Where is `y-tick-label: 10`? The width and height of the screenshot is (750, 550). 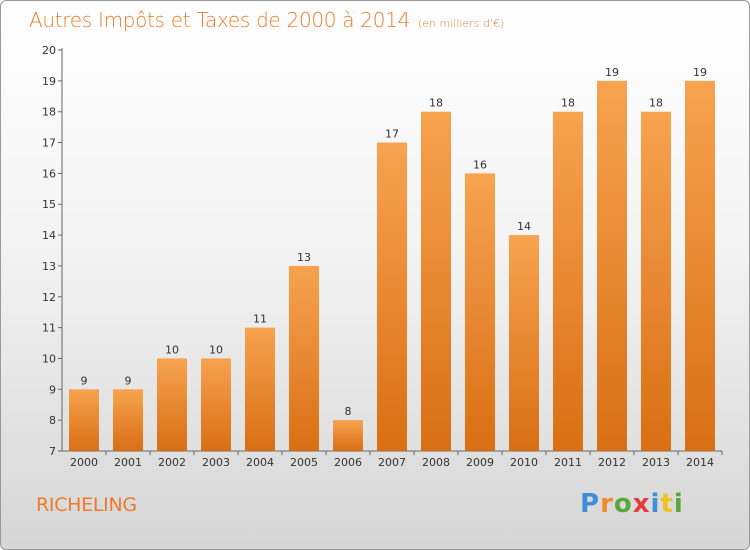
y-tick-label: 10 is located at coordinates (49, 358).